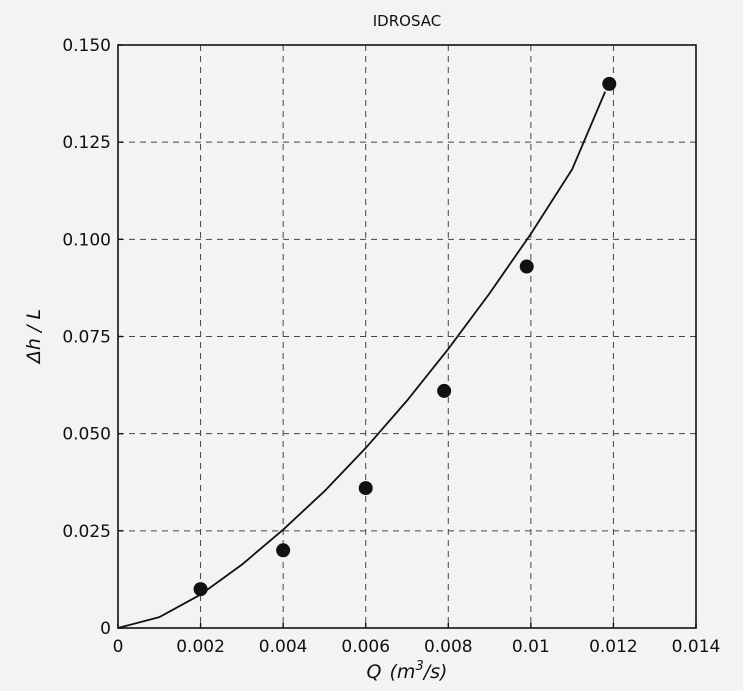 This screenshot has height=691, width=743. What do you see at coordinates (118, 647) in the screenshot?
I see `x-tick-label: 0` at bounding box center [118, 647].